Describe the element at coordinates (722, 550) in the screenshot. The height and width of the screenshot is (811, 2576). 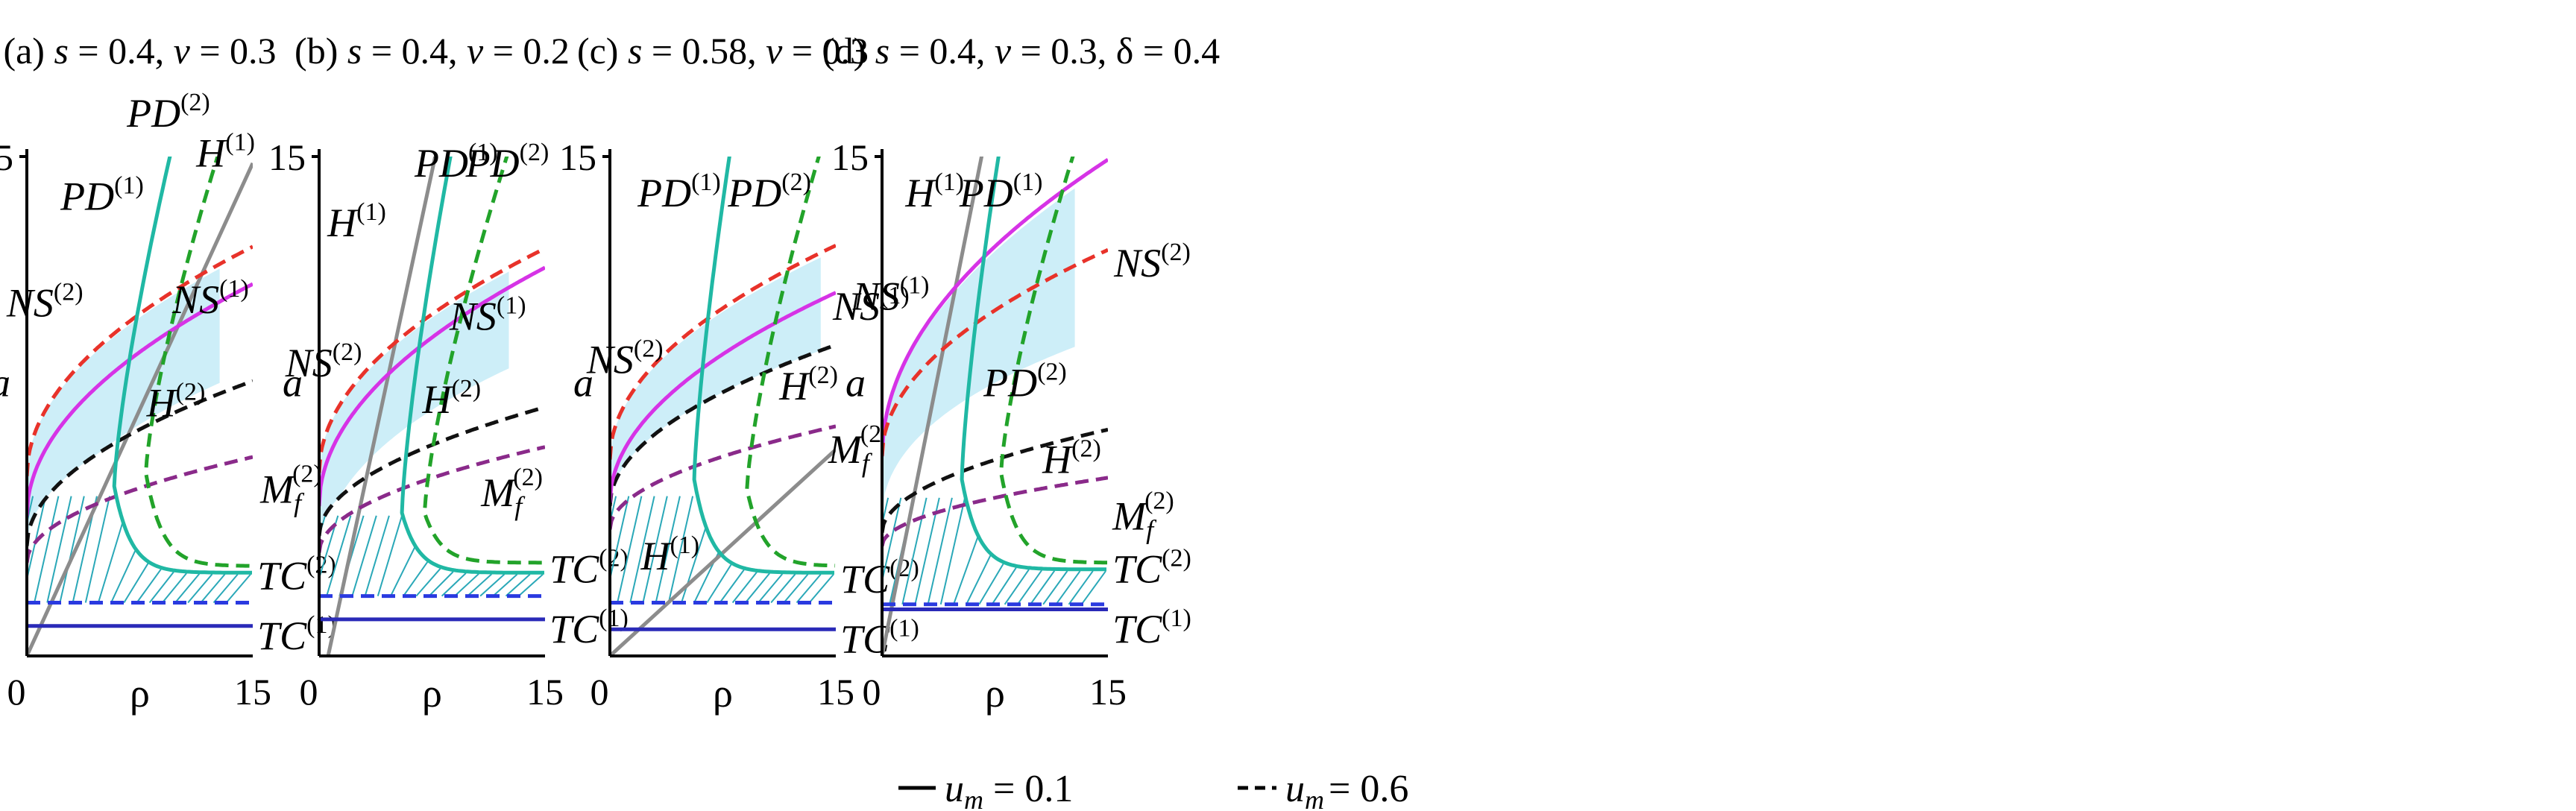
I see `hatched-region-c` at that location.